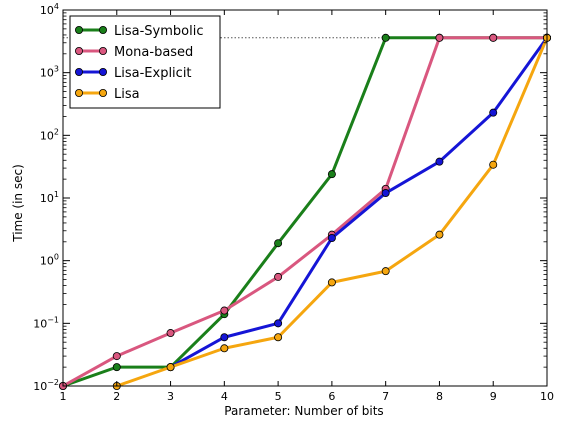  What do you see at coordinates (127, 94) in the screenshot?
I see `legend-label: Lisa` at bounding box center [127, 94].